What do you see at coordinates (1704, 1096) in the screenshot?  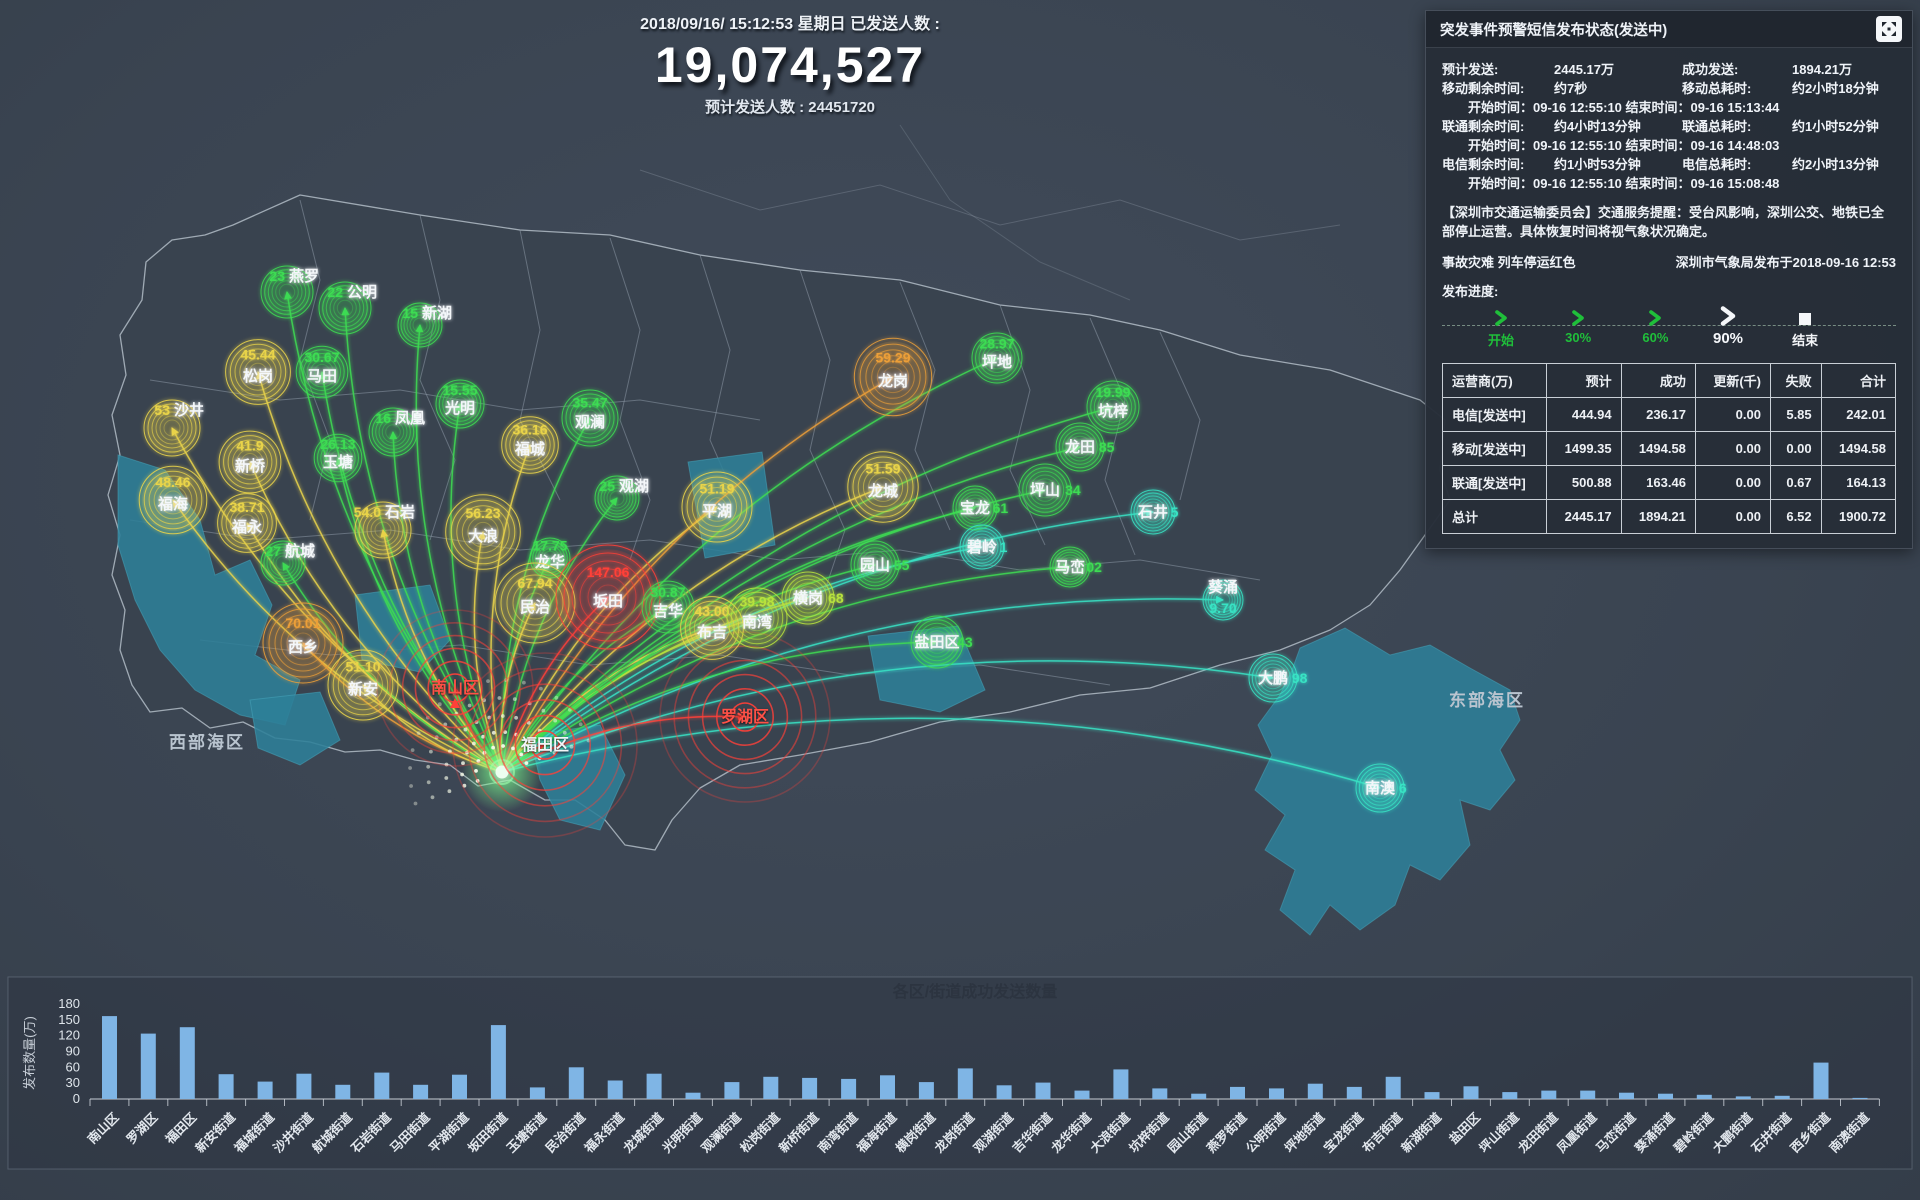 I see `bar-碧岭街道` at bounding box center [1704, 1096].